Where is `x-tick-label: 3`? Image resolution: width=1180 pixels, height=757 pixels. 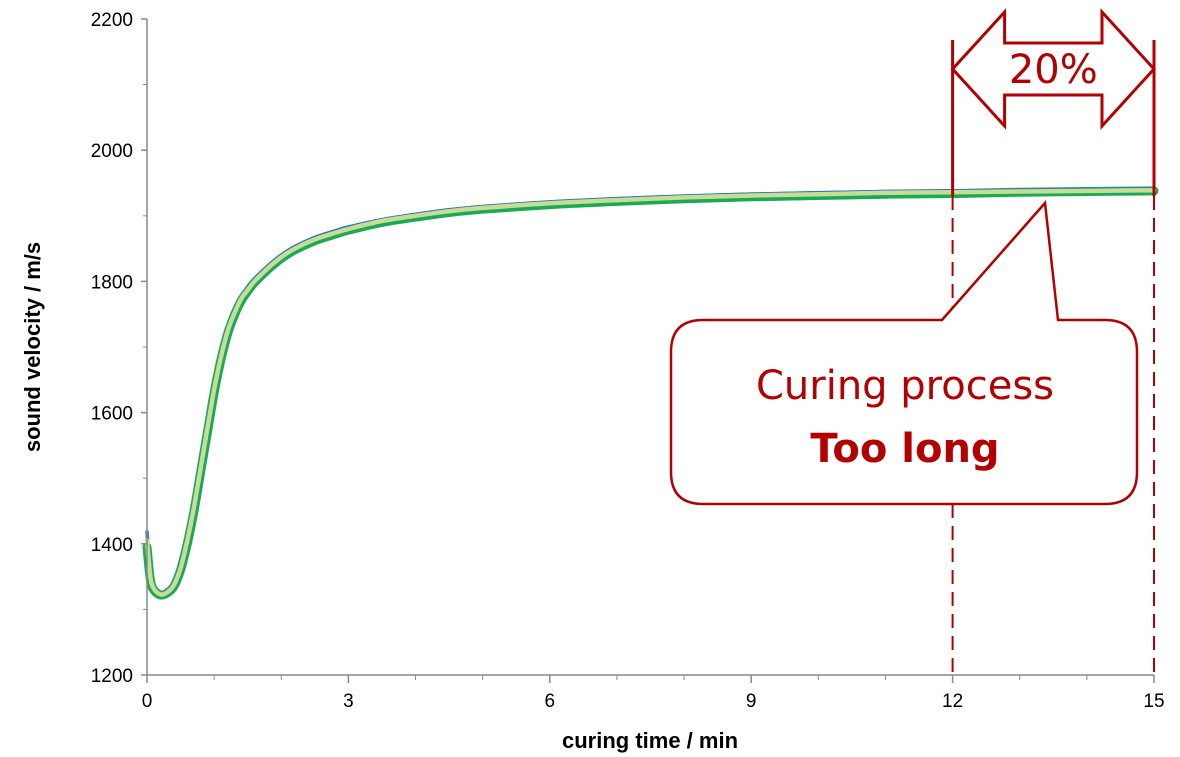
x-tick-label: 3 is located at coordinates (348, 701).